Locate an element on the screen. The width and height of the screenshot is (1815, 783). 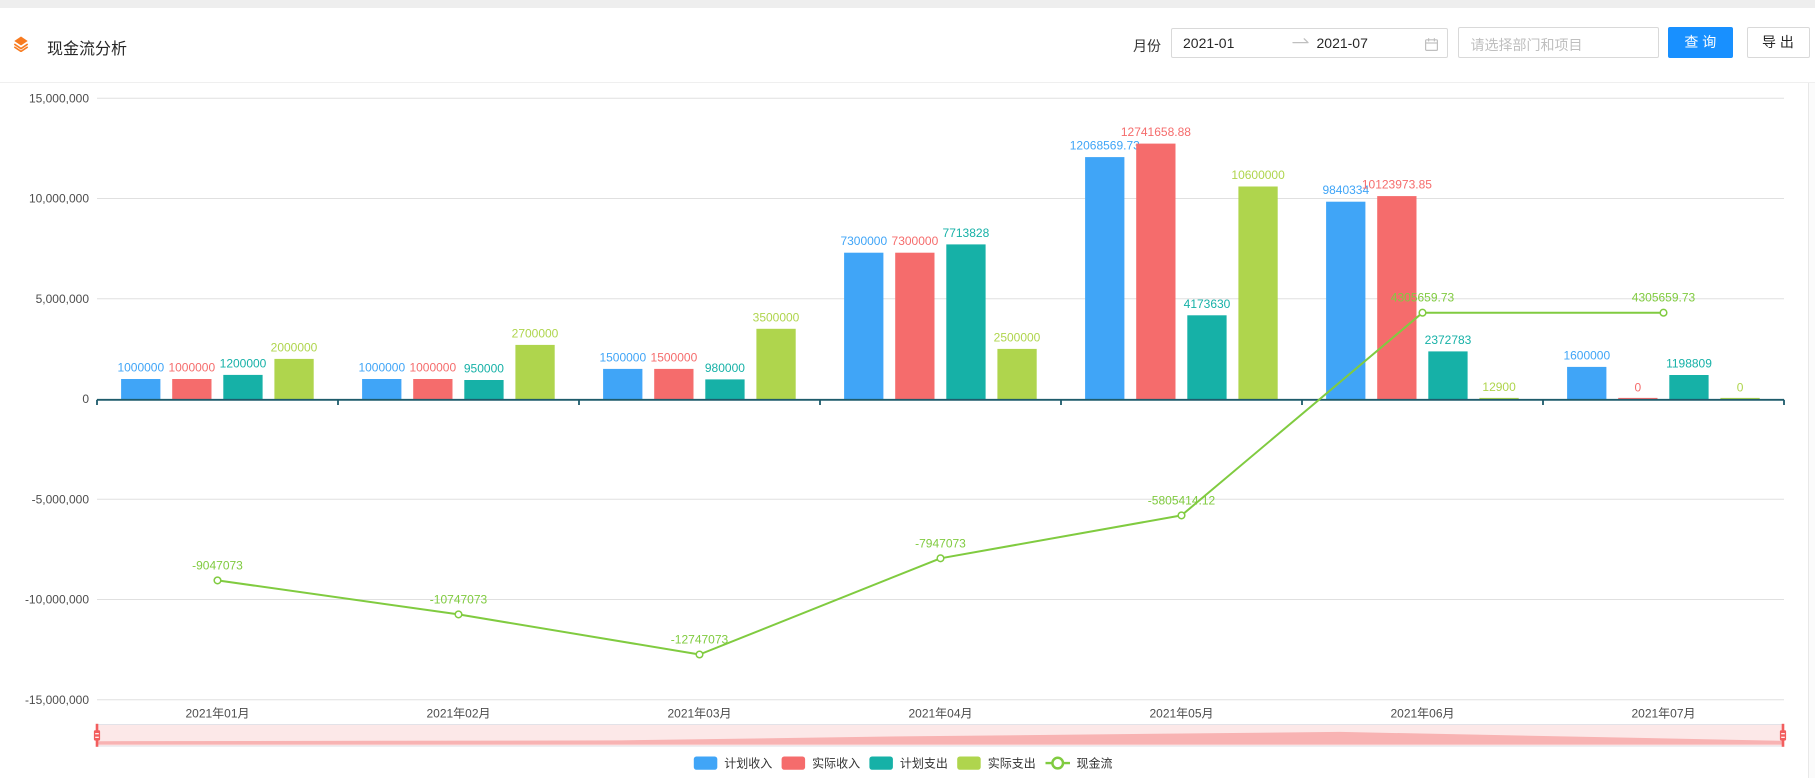
svg-text: 现金流 is located at coordinates (1095, 763).